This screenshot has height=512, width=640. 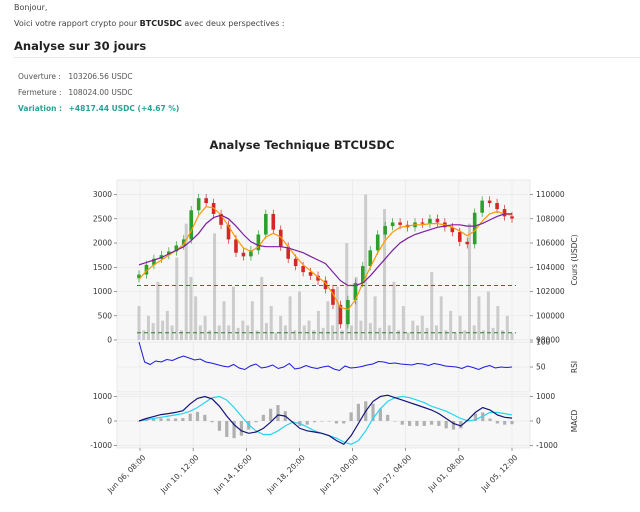 I want to click on intro-symbol: BTCUSDC, so click(x=160, y=23).